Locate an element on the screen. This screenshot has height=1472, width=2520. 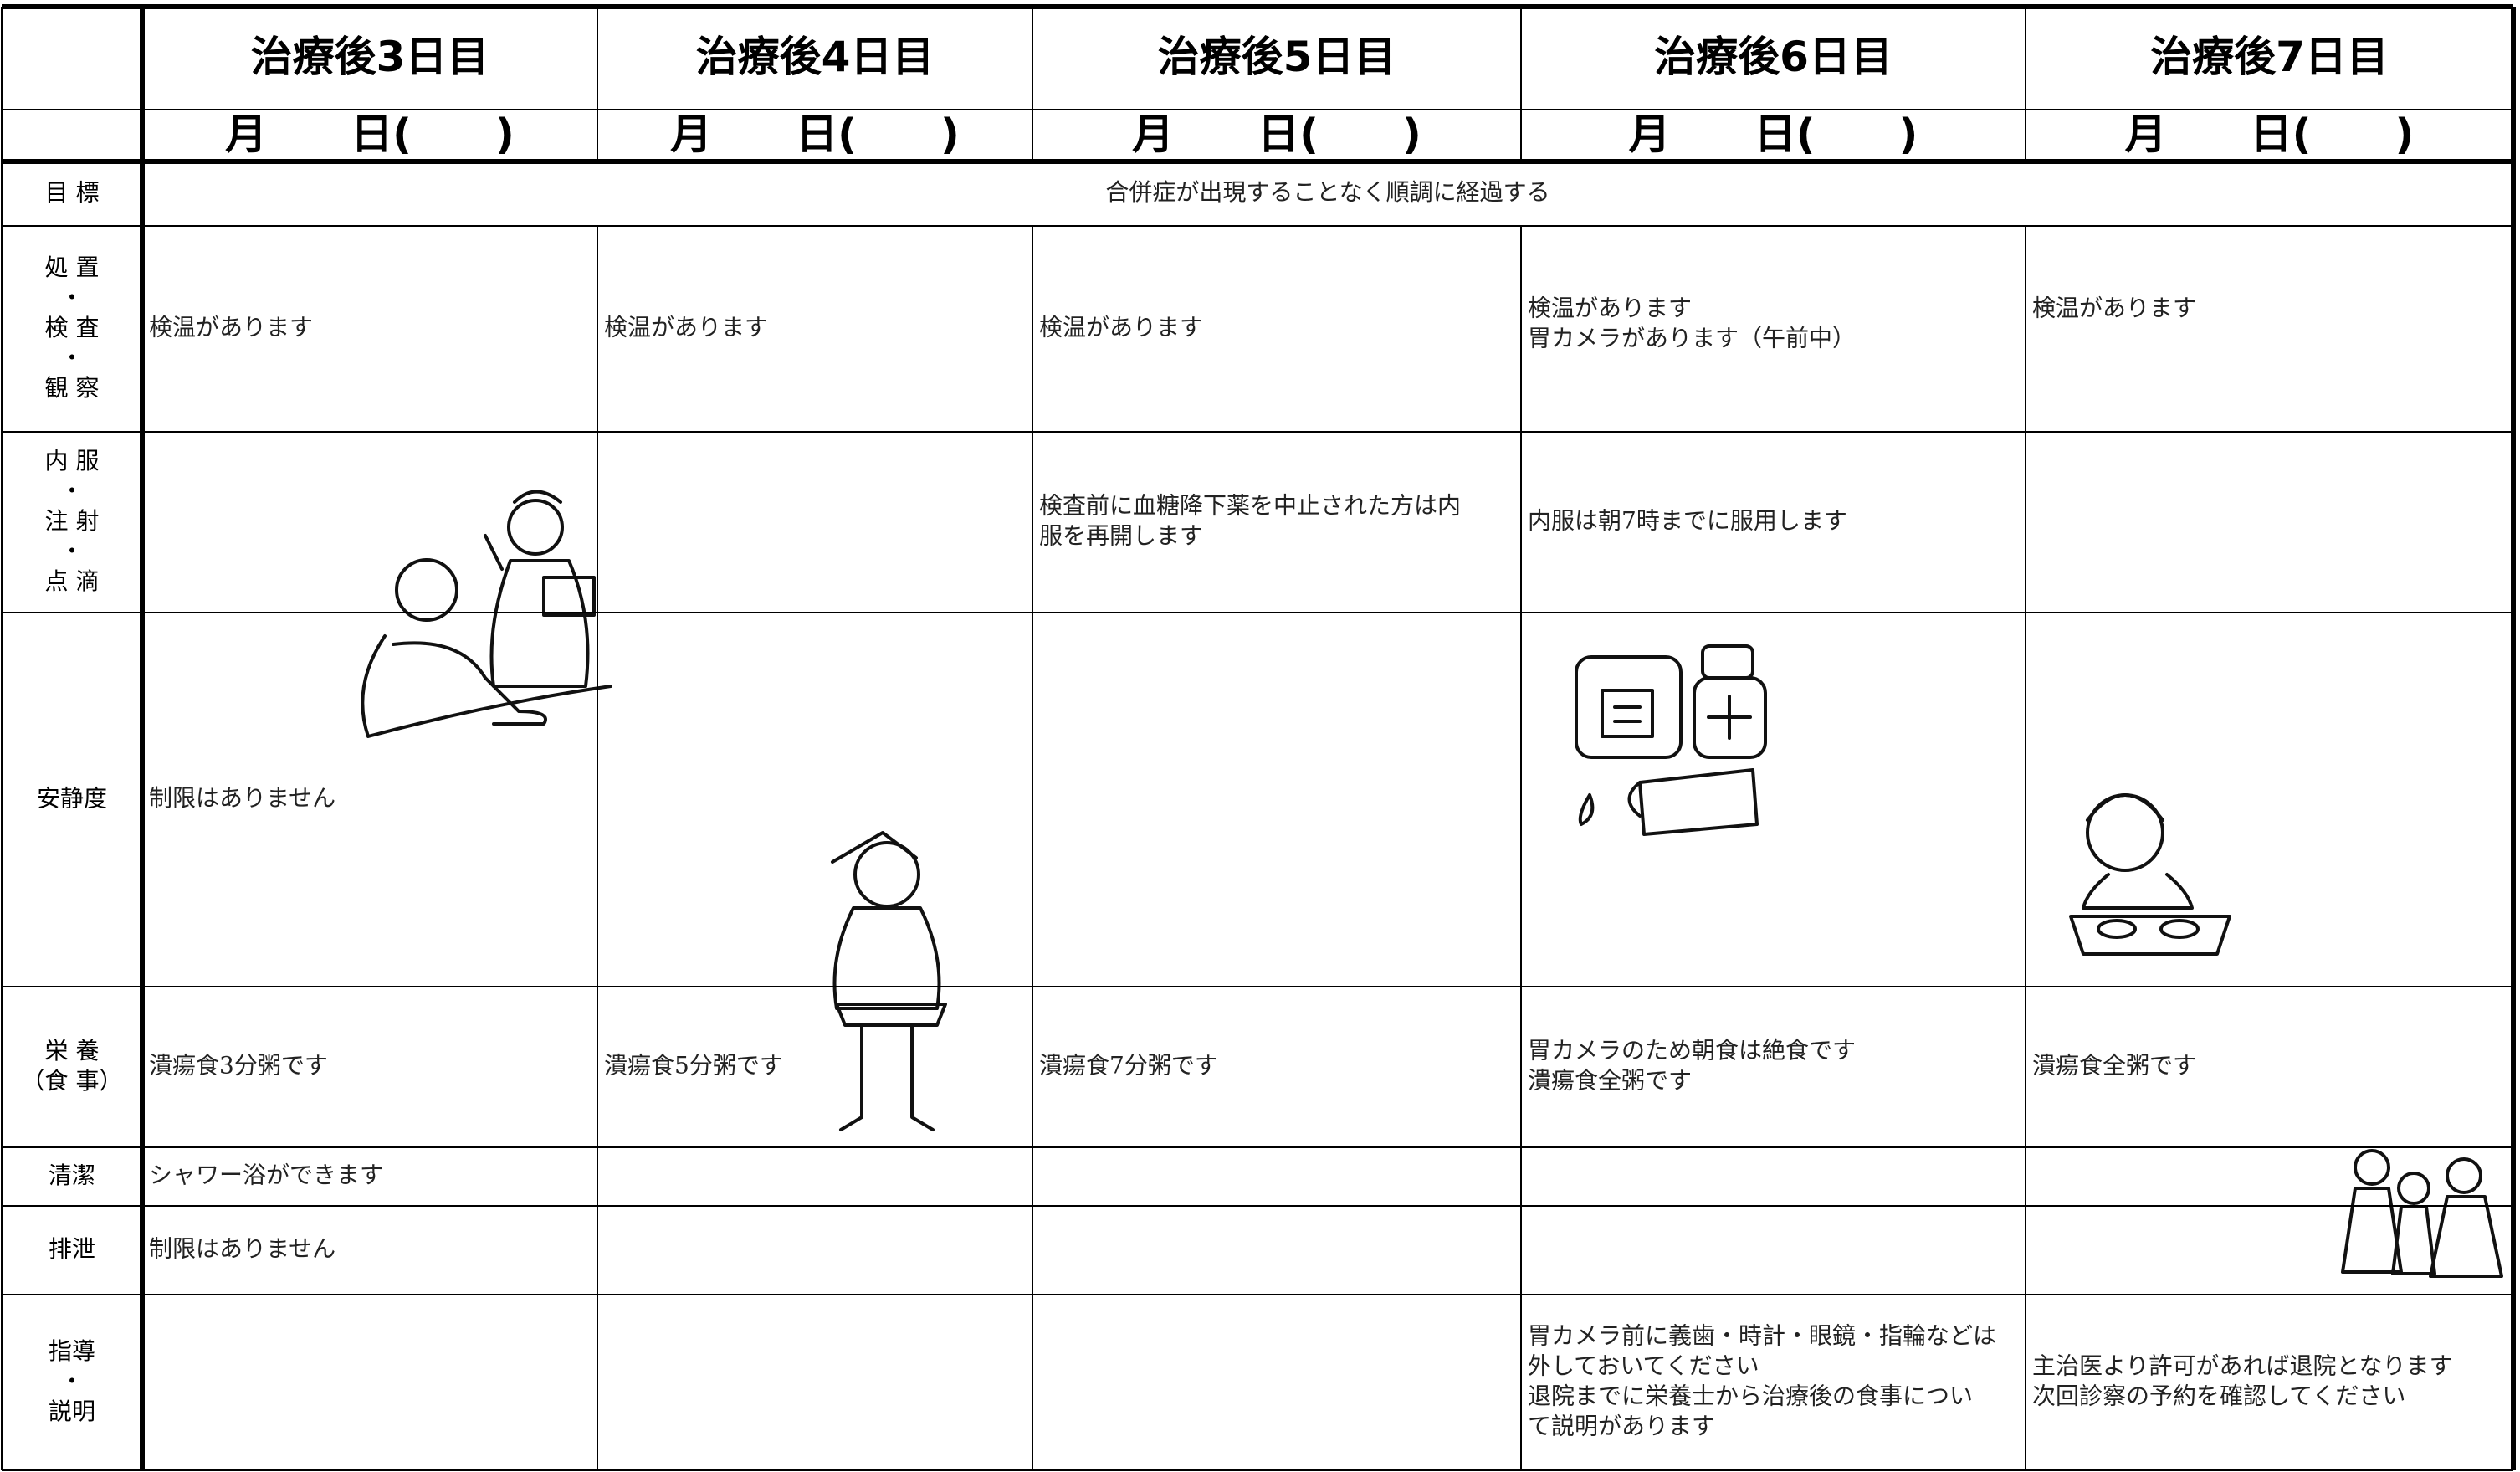
row-label: 点 滴 is located at coordinates (72, 581).